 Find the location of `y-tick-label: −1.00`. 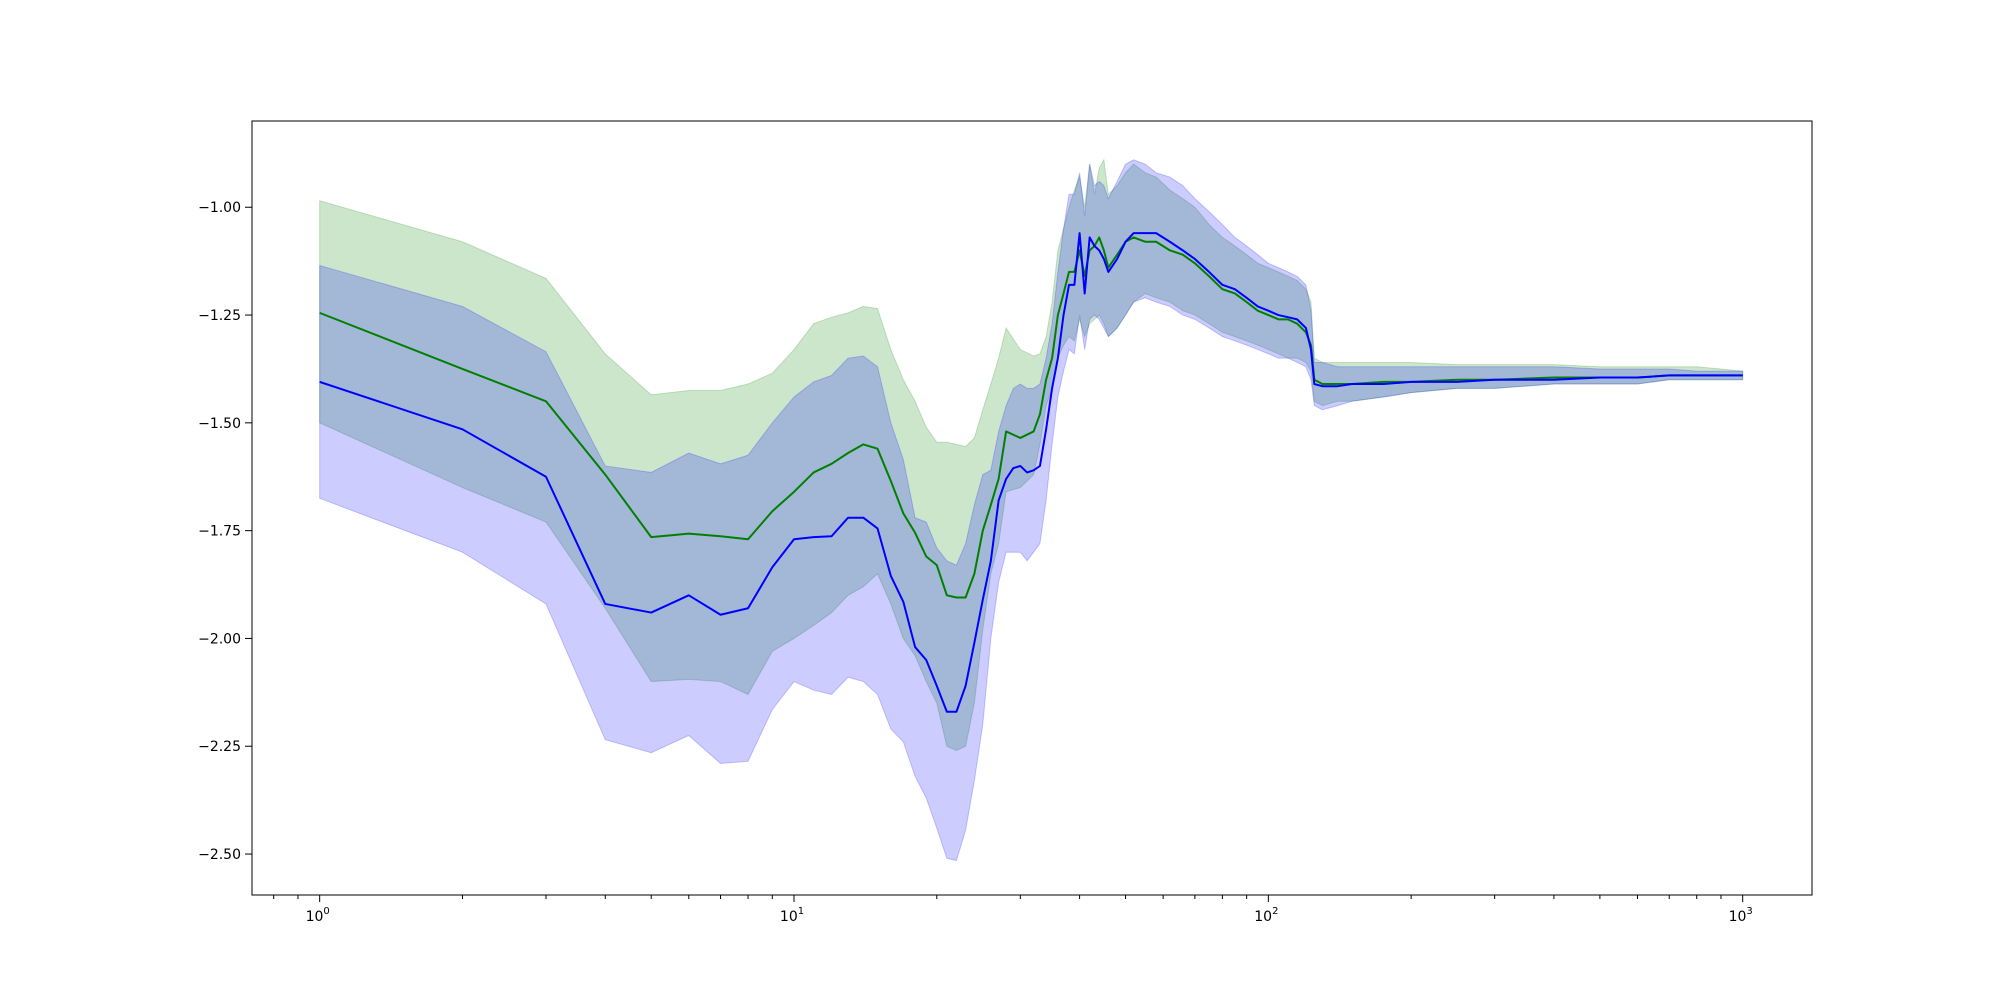

y-tick-label: −1.00 is located at coordinates (219, 208).